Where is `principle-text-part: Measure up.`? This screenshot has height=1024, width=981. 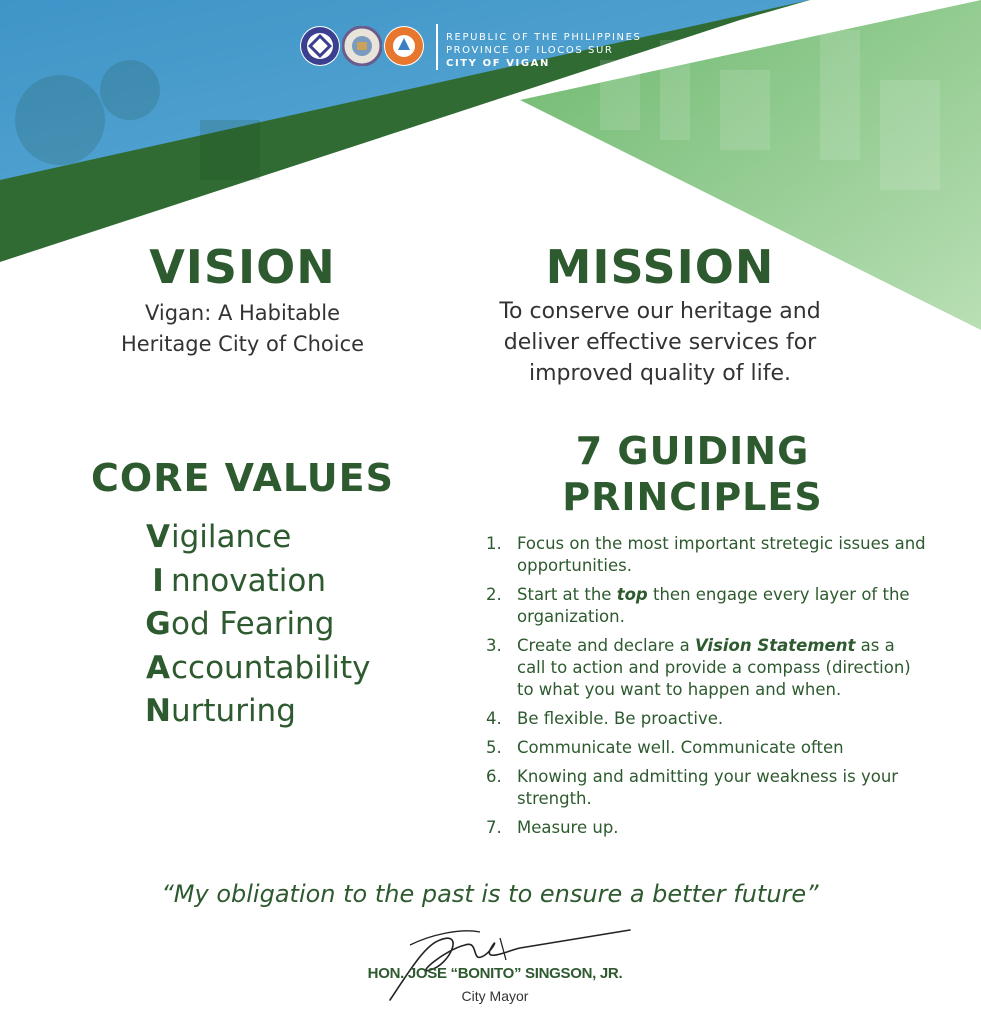
principle-text-part: Measure up. is located at coordinates (568, 827).